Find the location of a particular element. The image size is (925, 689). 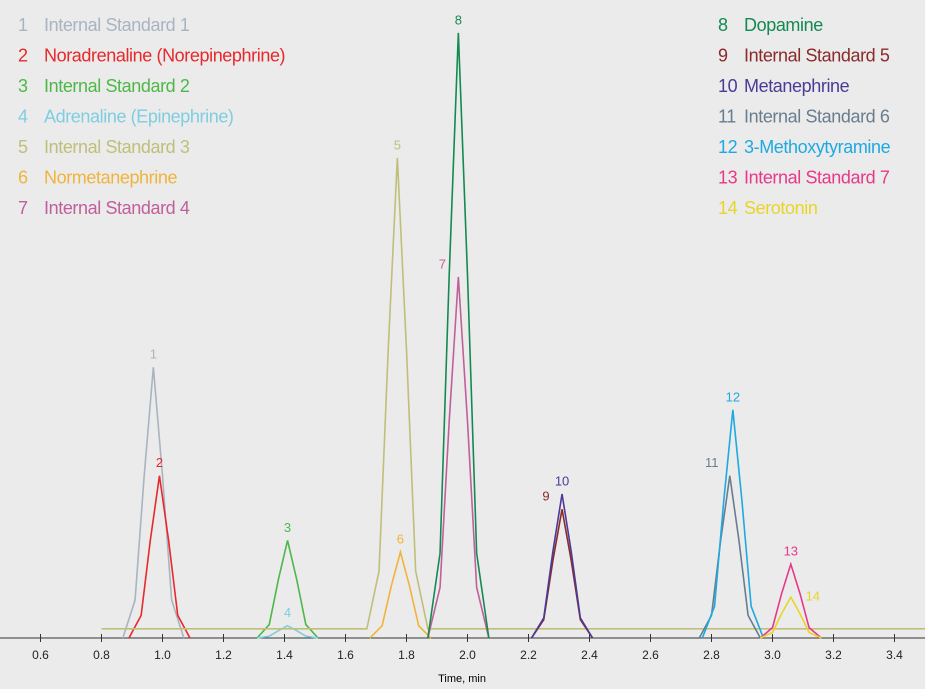

peak-label: 9 is located at coordinates (545, 496).